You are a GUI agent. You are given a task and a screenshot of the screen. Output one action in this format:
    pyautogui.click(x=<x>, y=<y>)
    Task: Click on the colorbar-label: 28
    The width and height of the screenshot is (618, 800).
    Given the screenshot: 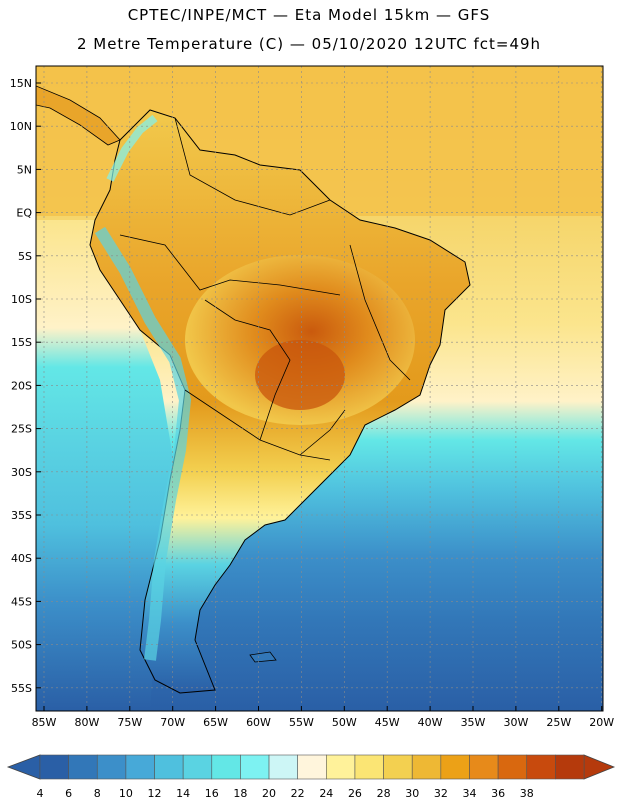 What is the action you would take?
    pyautogui.click(x=384, y=793)
    